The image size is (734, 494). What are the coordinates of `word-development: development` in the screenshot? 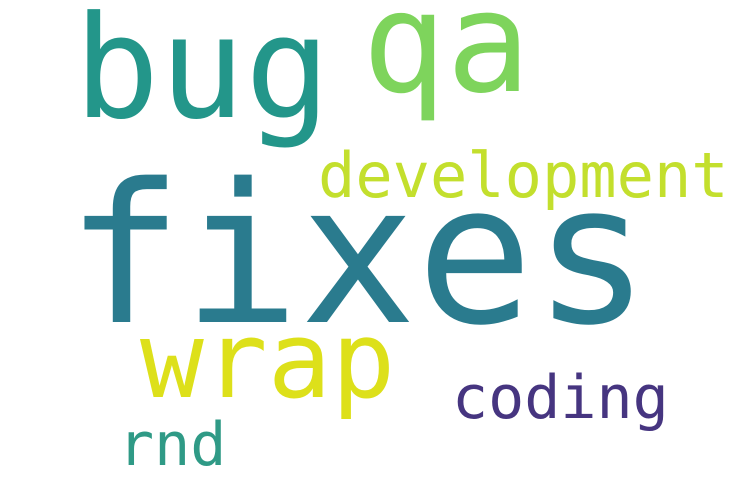 It's located at (523, 175).